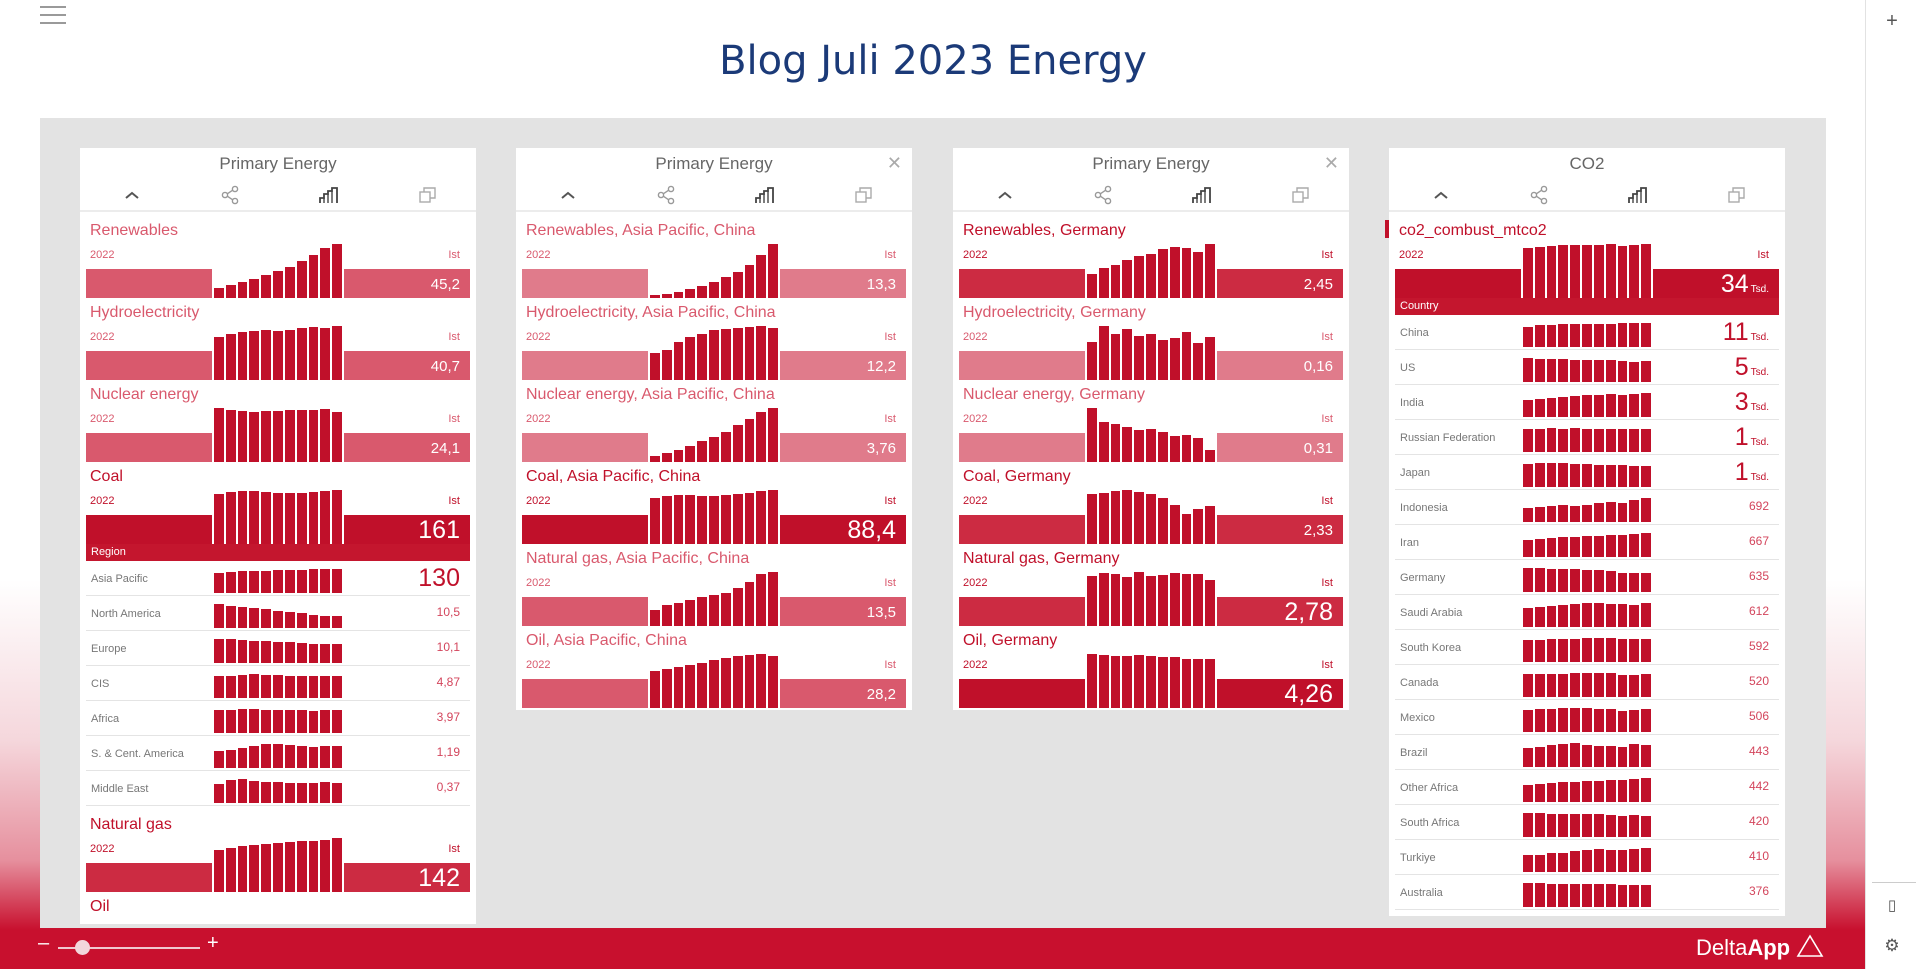 Image resolution: width=1920 pixels, height=969 pixels. I want to click on kpi-tile: Oil, Asia Pacific, China 2022 Ist 28,2, so click(714, 665).